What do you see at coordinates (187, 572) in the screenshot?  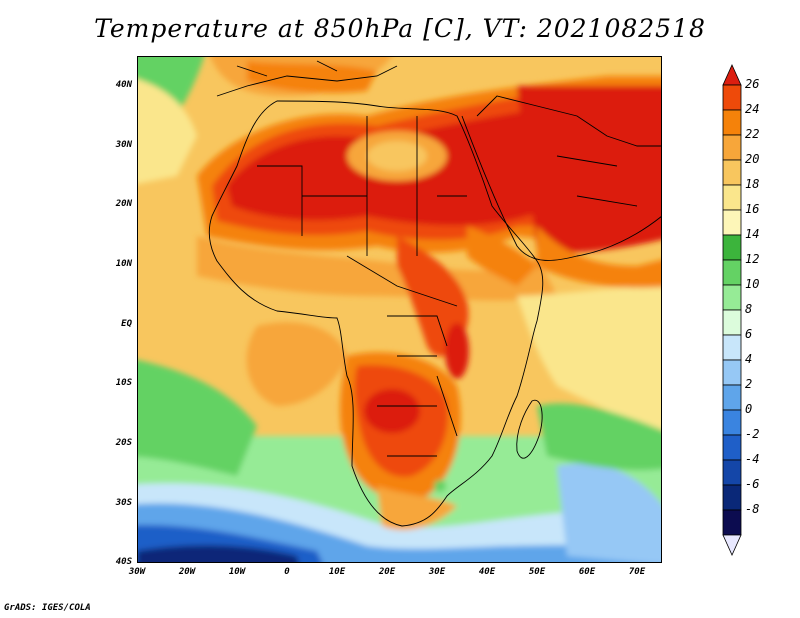 I see `lon-label: 20W` at bounding box center [187, 572].